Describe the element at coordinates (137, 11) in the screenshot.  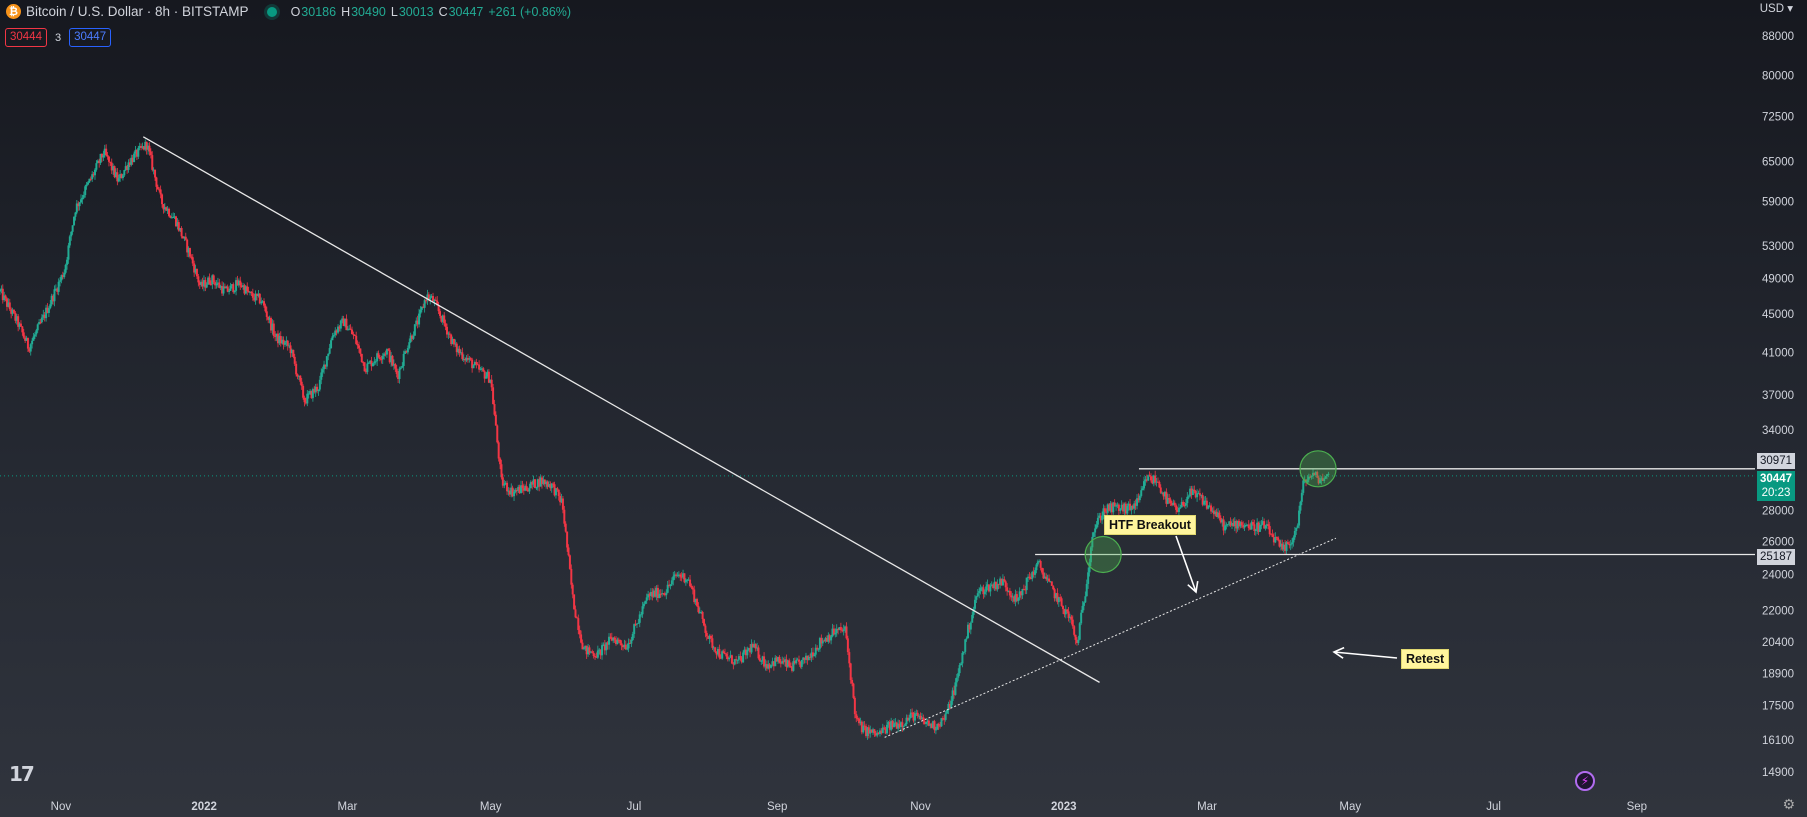
I see `symbol-title: Bitcoin / U.S. Dollar · 8h · BITSTAMP` at that location.